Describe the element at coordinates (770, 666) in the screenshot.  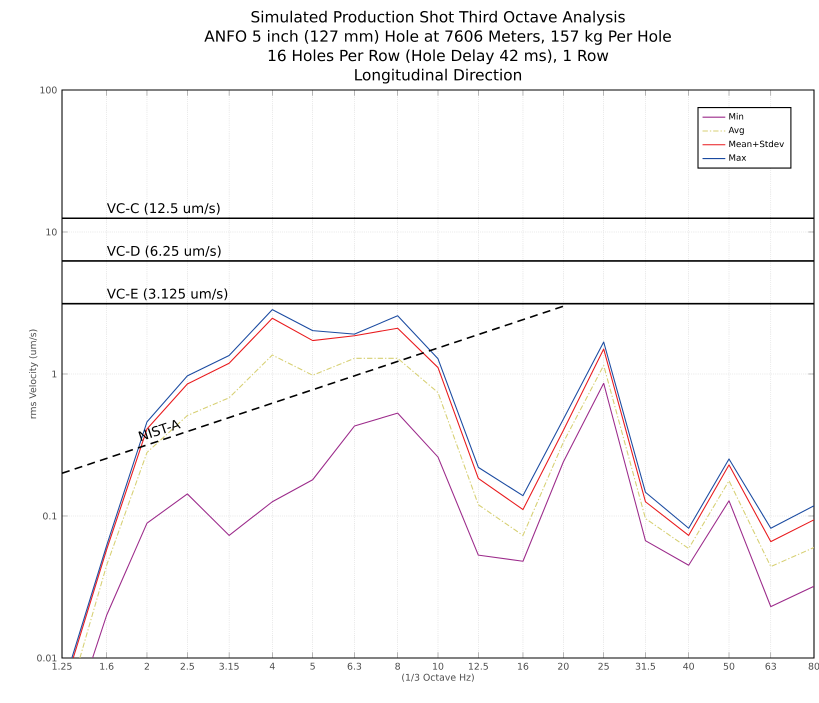
I see `x-tick-label: 63` at that location.